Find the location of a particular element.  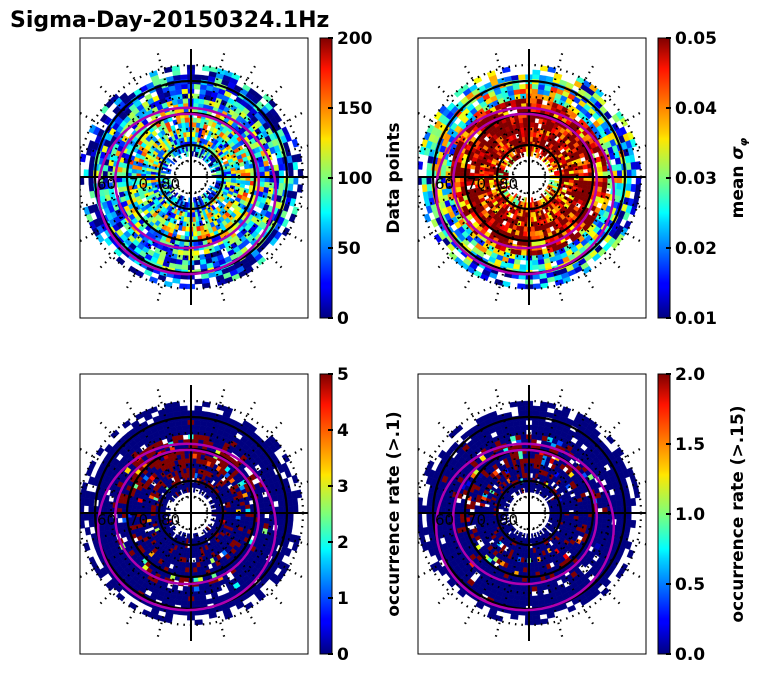

colorbar-tick-label: 0.03 is located at coordinates (696, 179).